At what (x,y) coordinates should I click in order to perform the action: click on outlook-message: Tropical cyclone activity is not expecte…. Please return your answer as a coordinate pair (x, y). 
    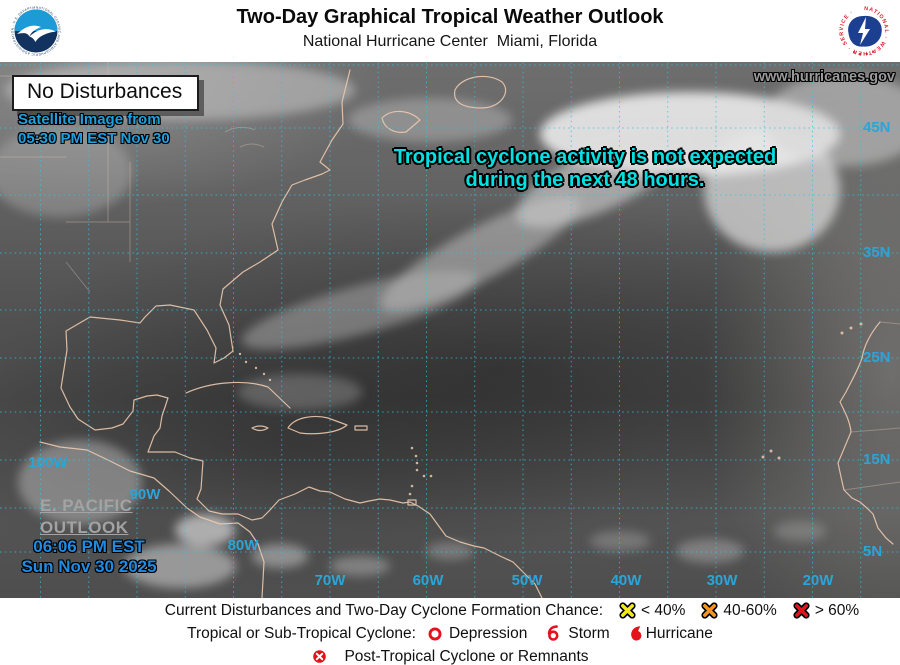
    Looking at the image, I should click on (585, 169).